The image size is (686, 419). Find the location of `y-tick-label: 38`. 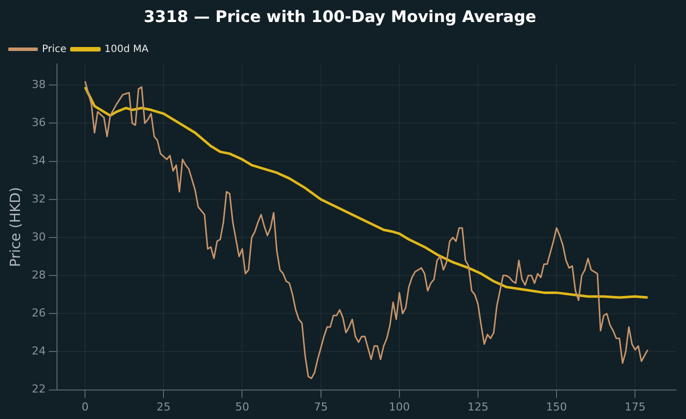

y-tick-label: 38 is located at coordinates (39, 85).